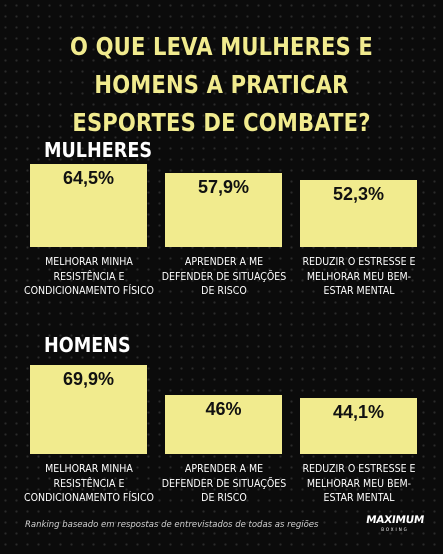  What do you see at coordinates (223, 409) in the screenshot?
I see `data-label: 46%` at bounding box center [223, 409].